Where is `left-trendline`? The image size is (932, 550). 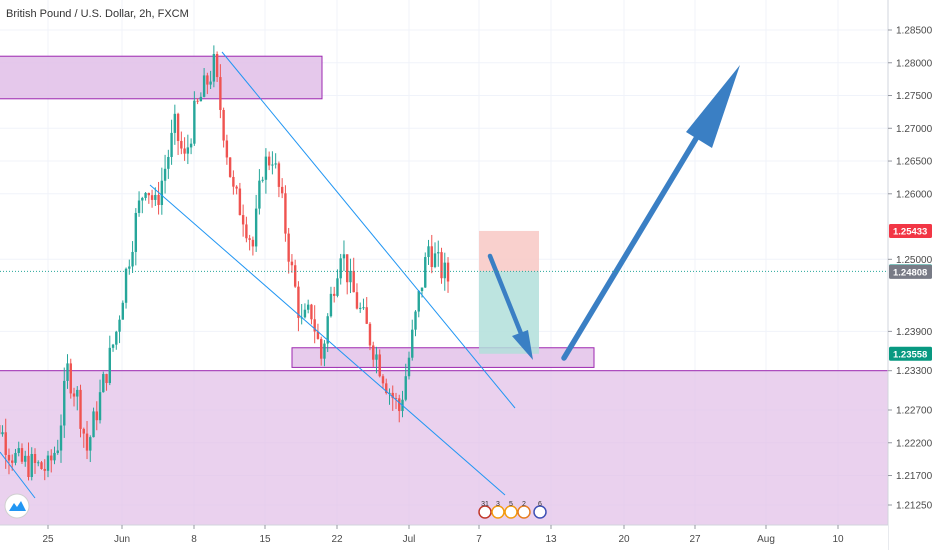
left-trendline is located at coordinates (18, 475).